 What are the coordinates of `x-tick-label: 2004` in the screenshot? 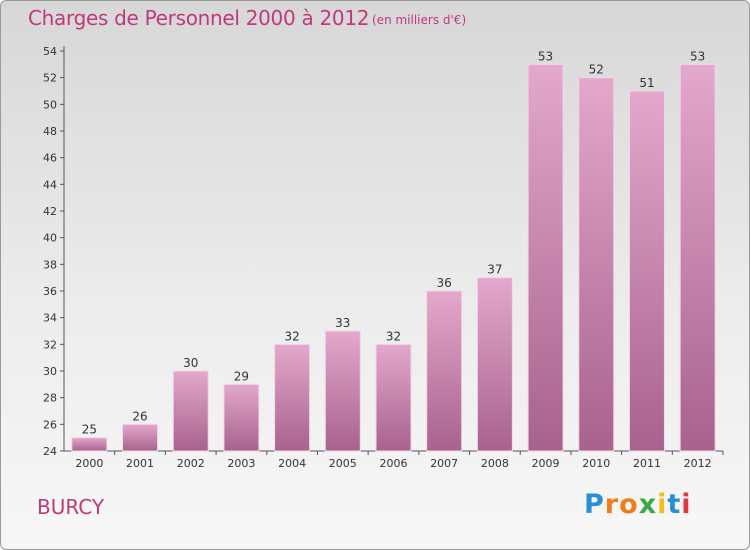 It's located at (292, 463).